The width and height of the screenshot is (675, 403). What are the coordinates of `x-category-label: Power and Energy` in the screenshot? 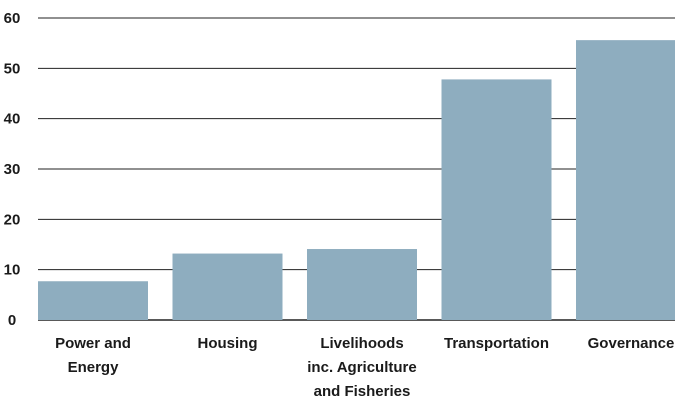 It's located at (93, 355).